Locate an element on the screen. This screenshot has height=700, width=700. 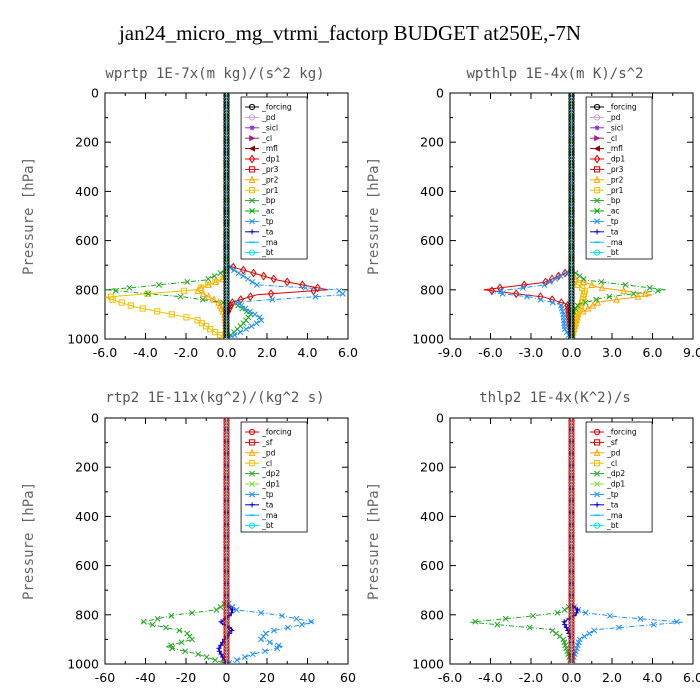
legend-entry: _tp is located at coordinates (267, 494).